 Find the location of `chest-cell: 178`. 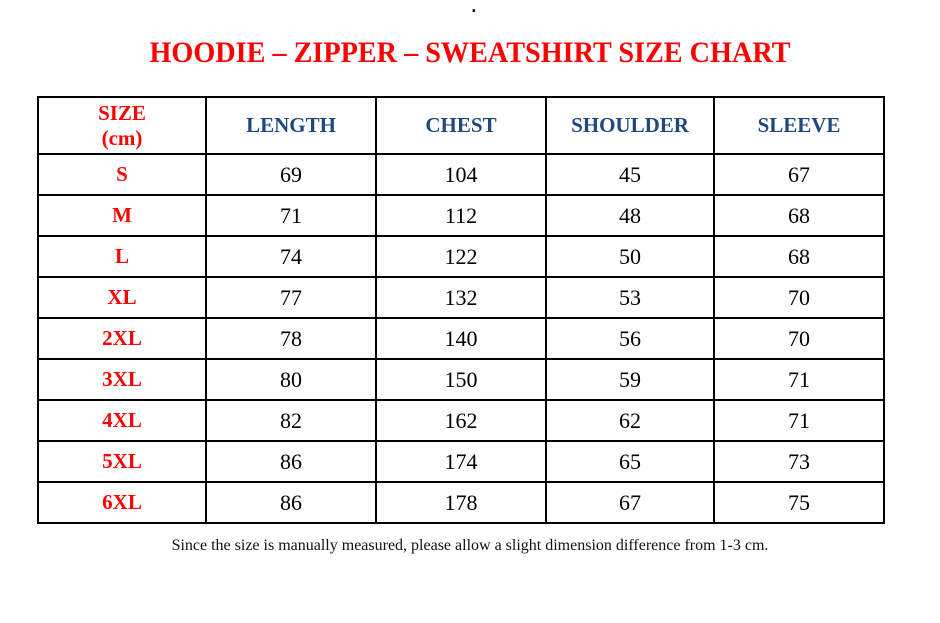

chest-cell: 178 is located at coordinates (461, 502).